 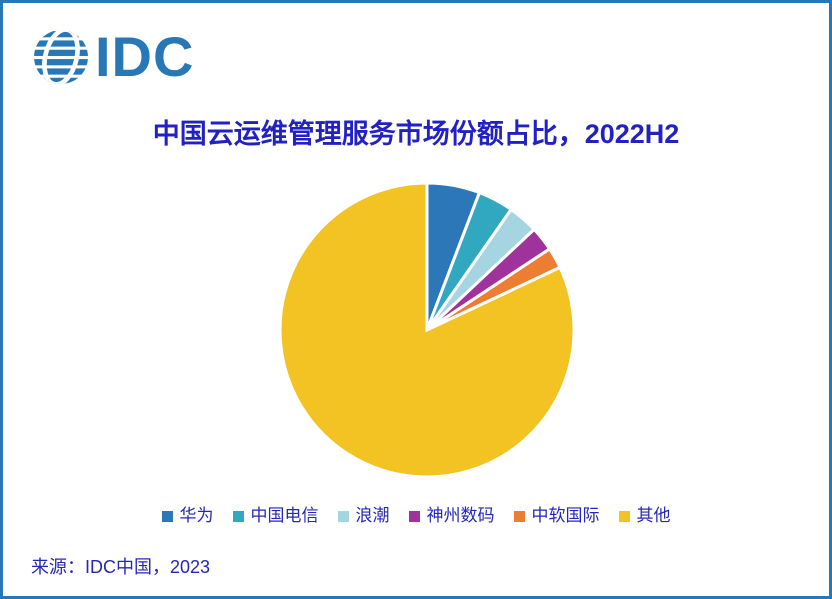 I want to click on idc-logo: IDC, so click(x=113, y=57).